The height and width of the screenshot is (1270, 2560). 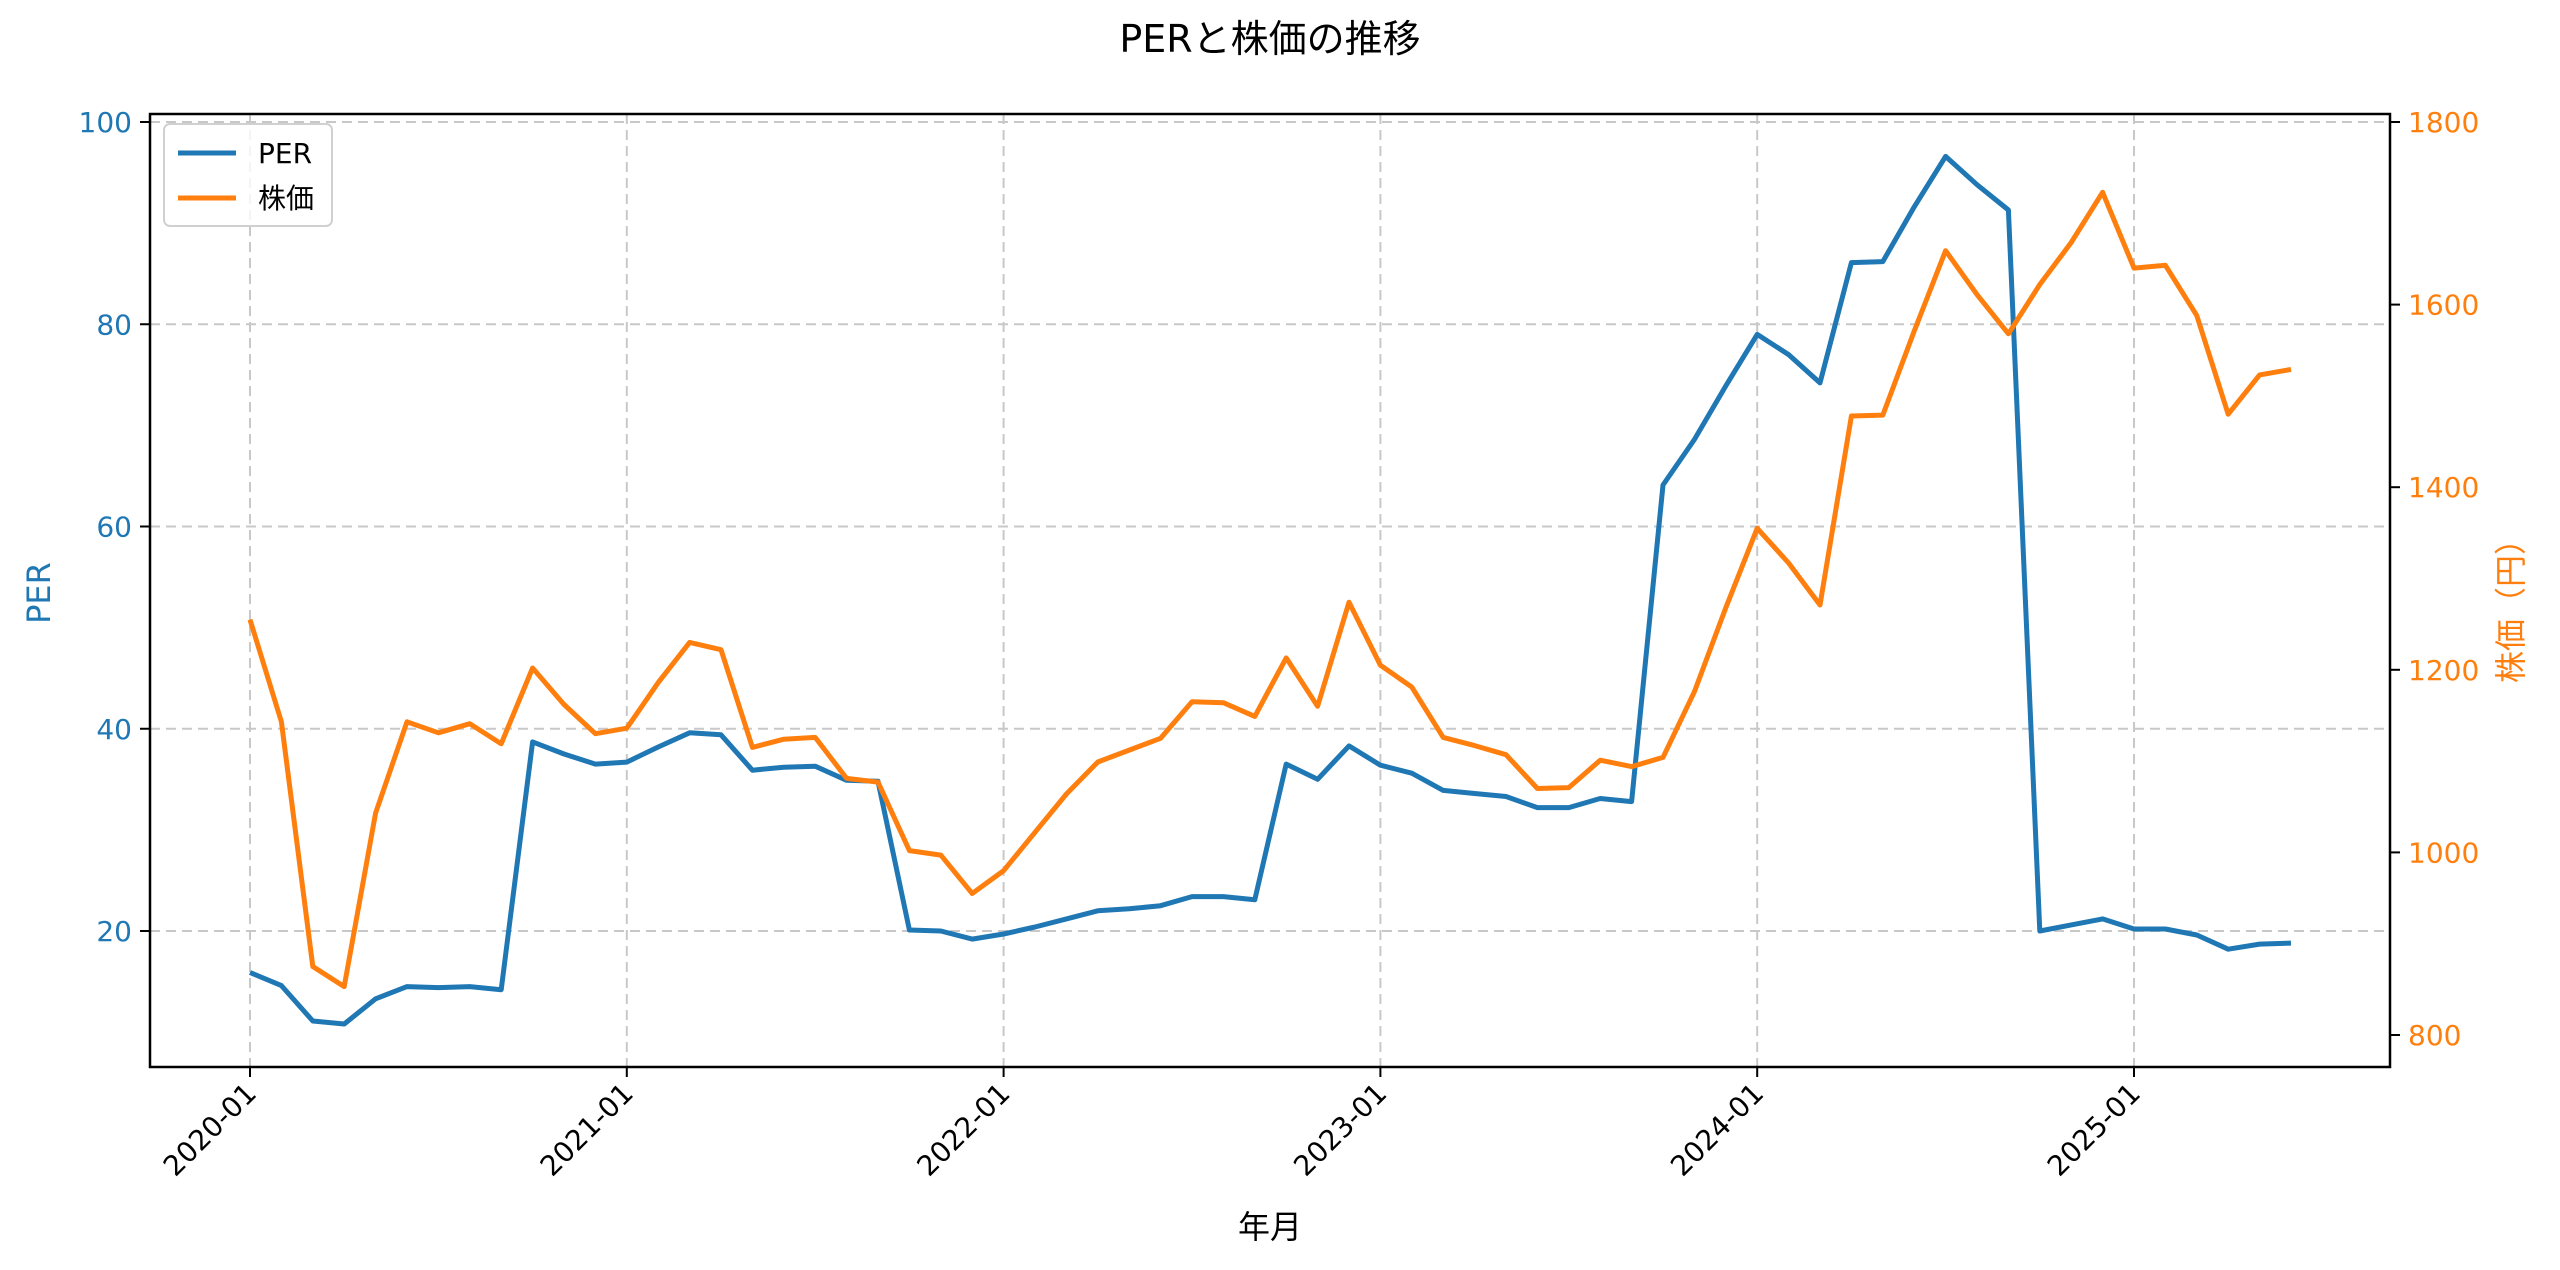 What do you see at coordinates (2443, 670) in the screenshot?
I see `right-tick-label: 1200` at bounding box center [2443, 670].